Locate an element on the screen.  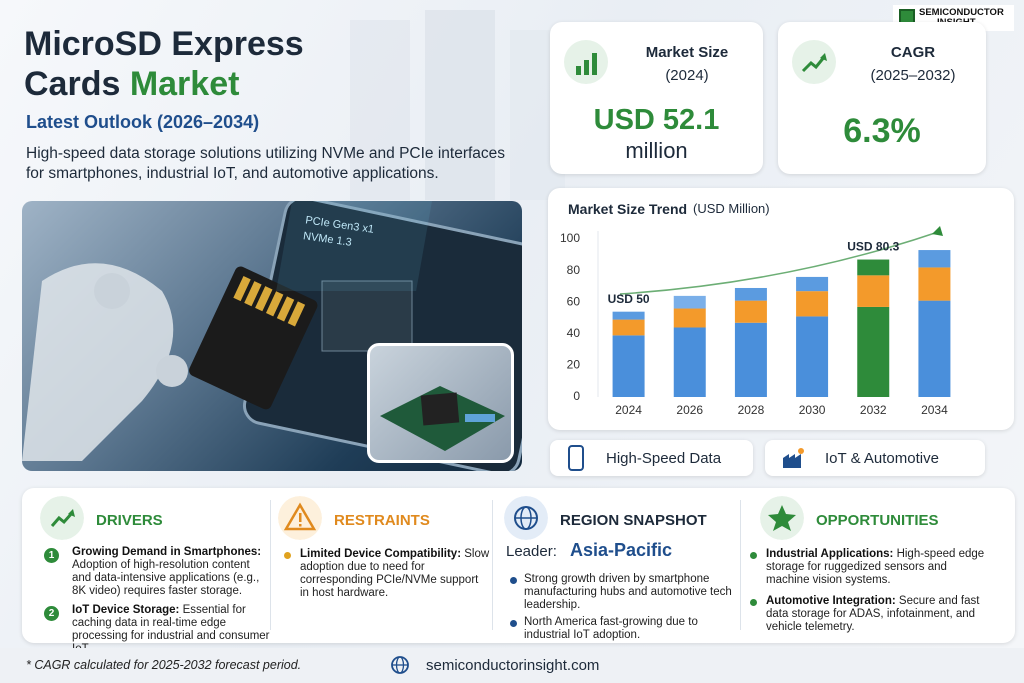
globe-icon is located at coordinates (400, 665).